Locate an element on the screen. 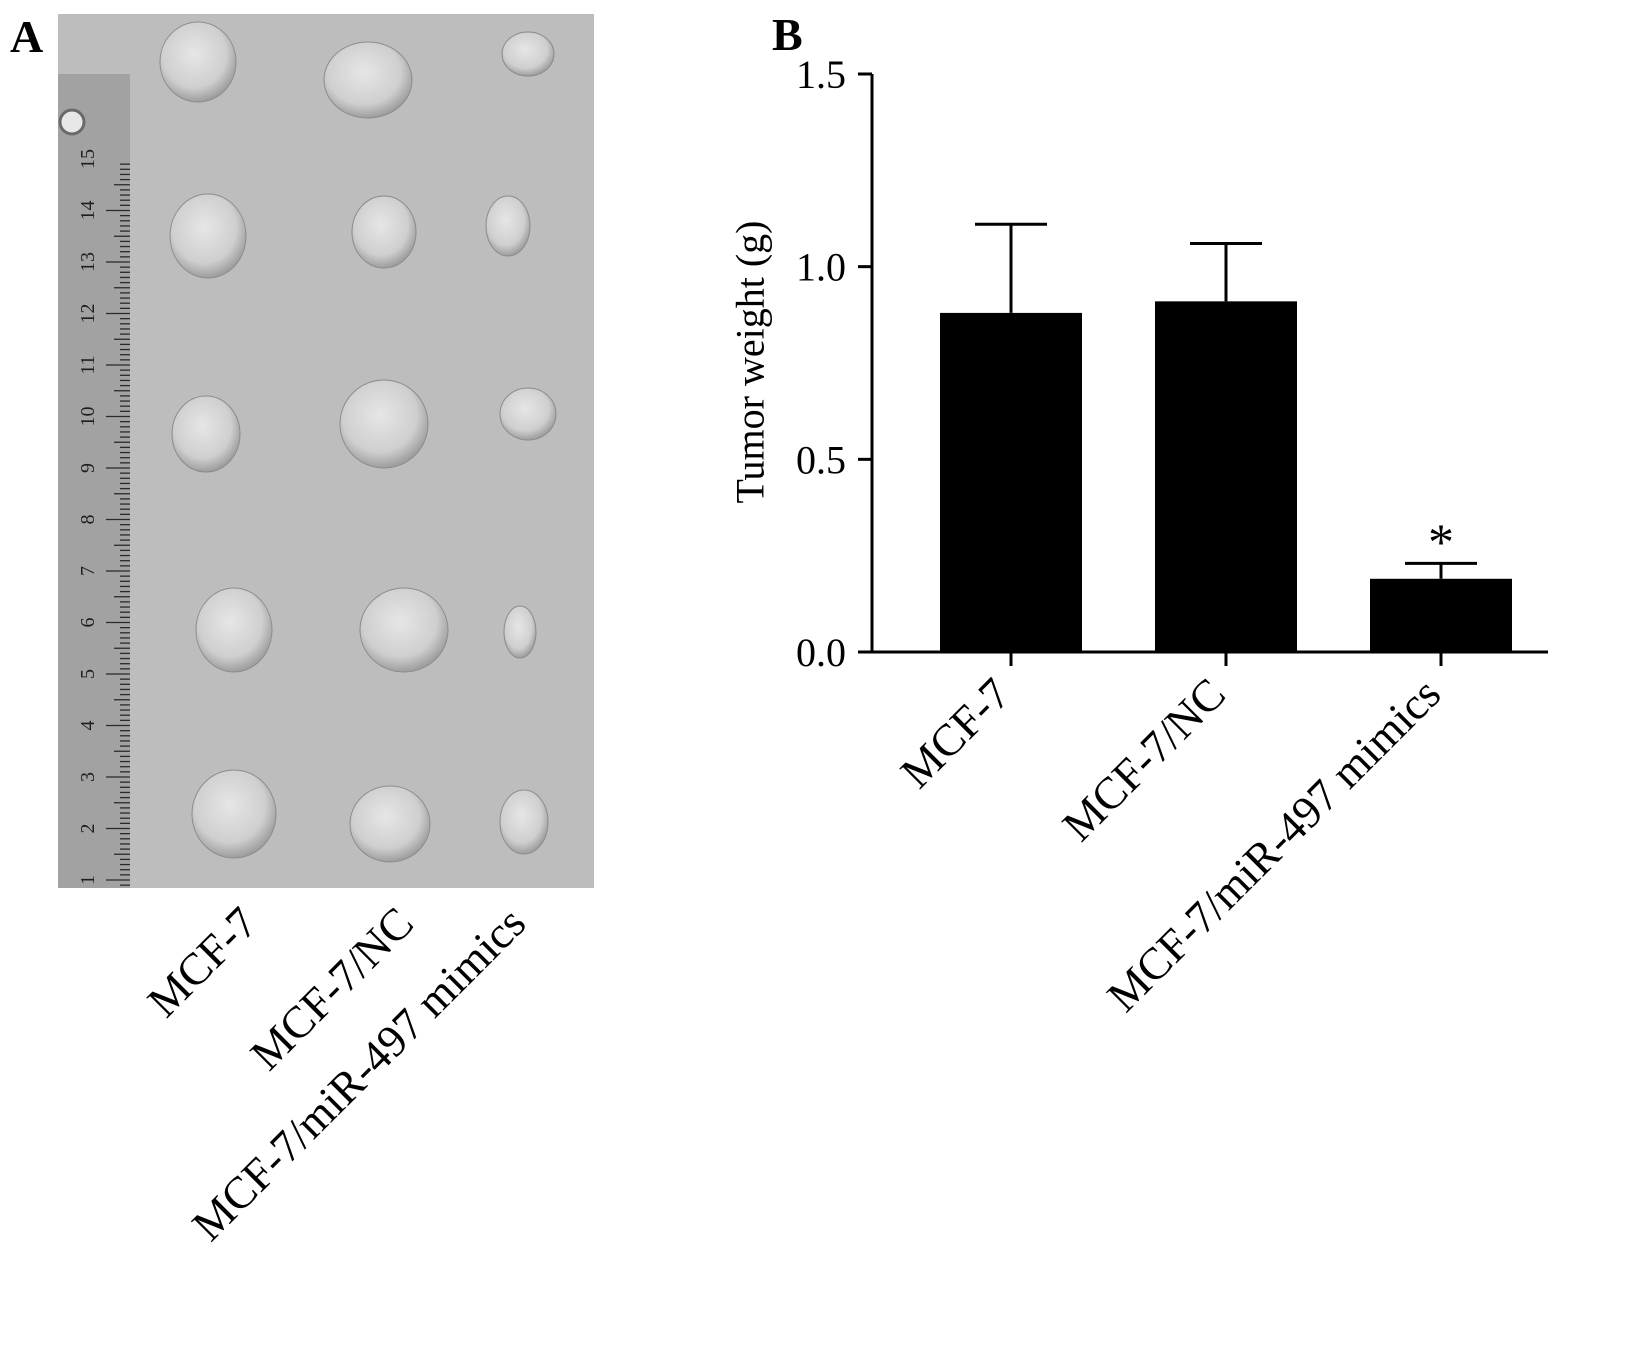 Image resolution: width=1652 pixels, height=1370 pixels. error-bars is located at coordinates (1226, 400).